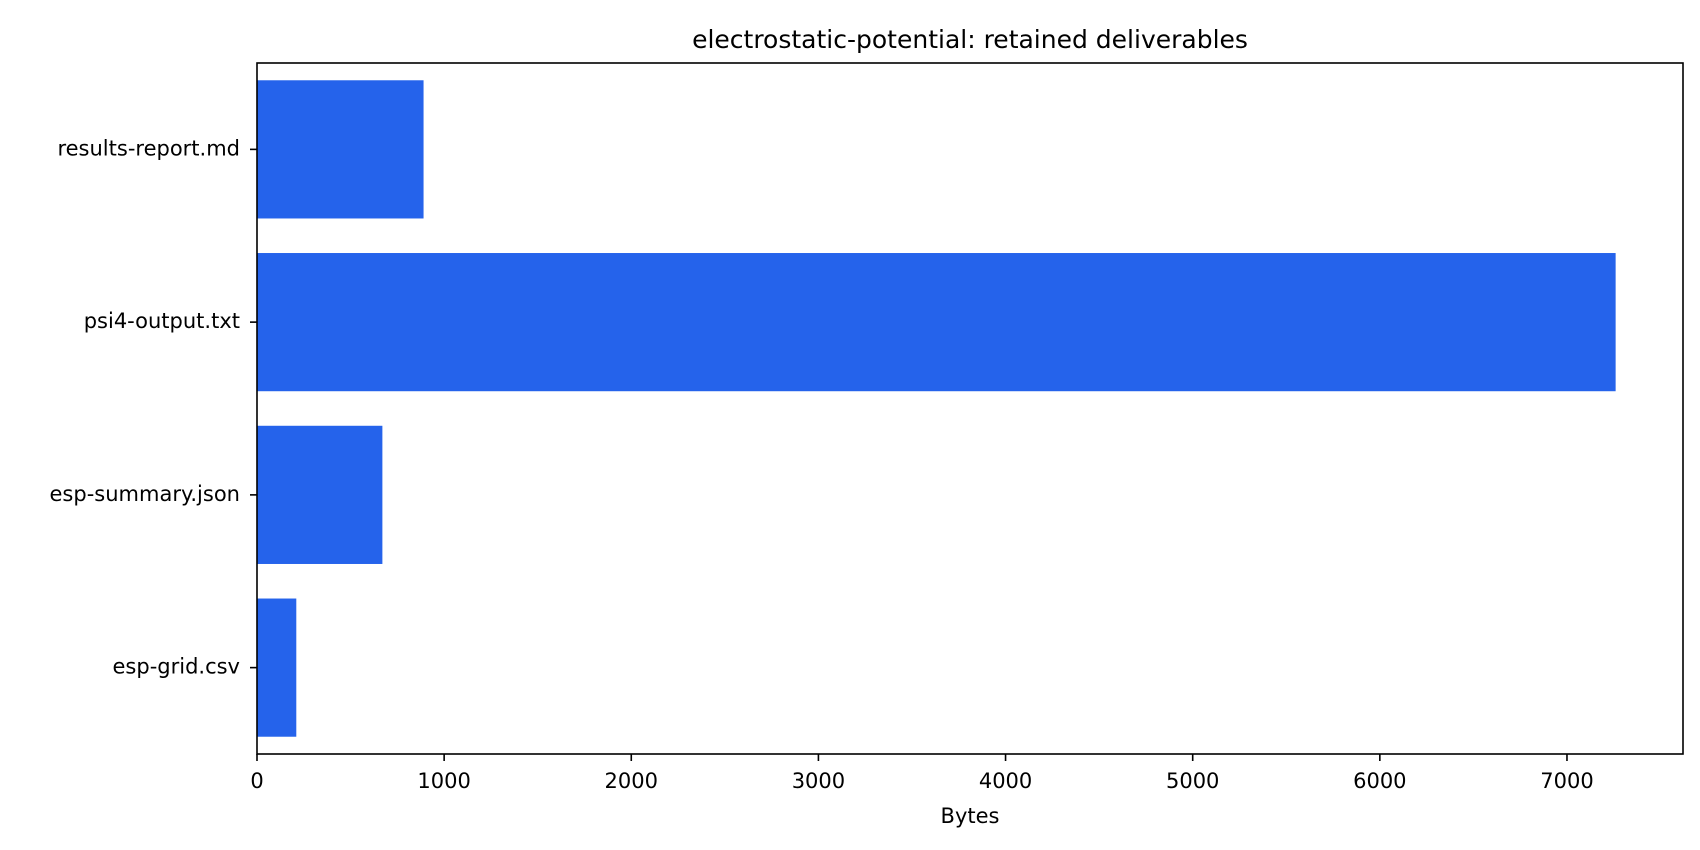  What do you see at coordinates (320, 494) in the screenshot?
I see `bar-esp-summary-json` at bounding box center [320, 494].